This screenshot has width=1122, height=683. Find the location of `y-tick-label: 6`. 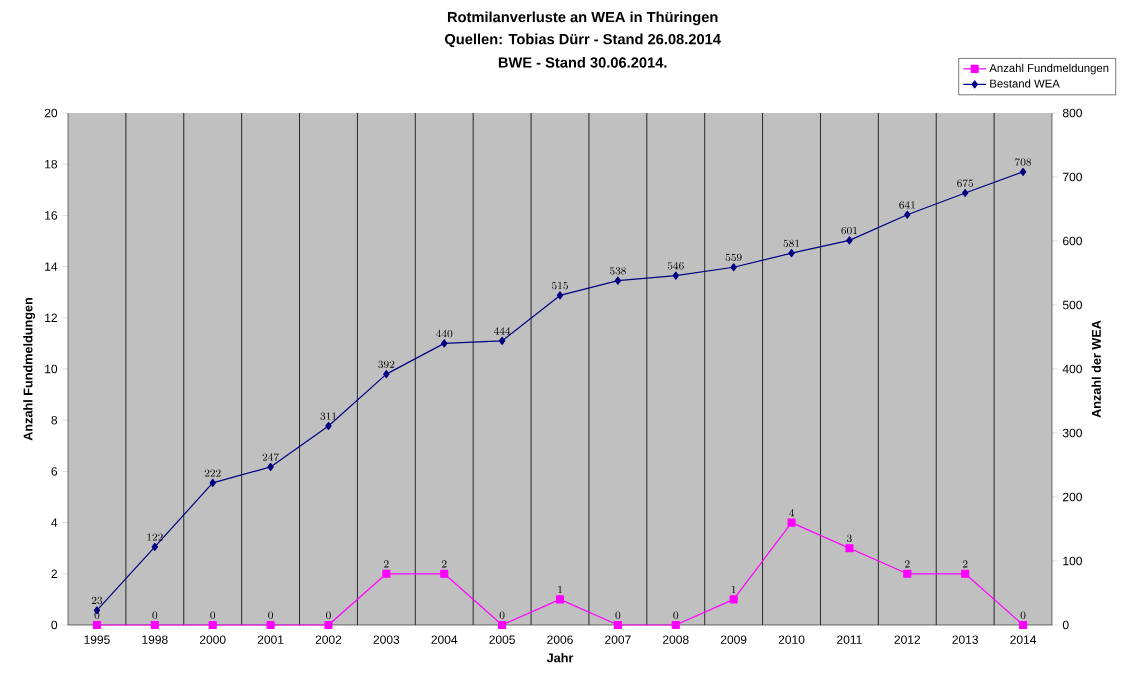

y-tick-label: 6 is located at coordinates (54, 471).